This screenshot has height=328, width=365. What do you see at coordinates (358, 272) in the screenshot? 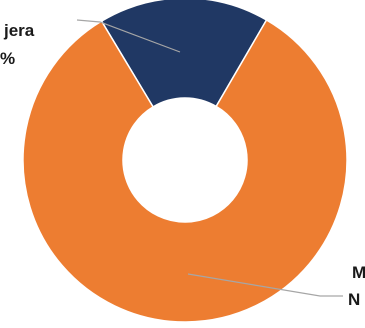
I see `slice-label-large-line1: M` at bounding box center [358, 272].